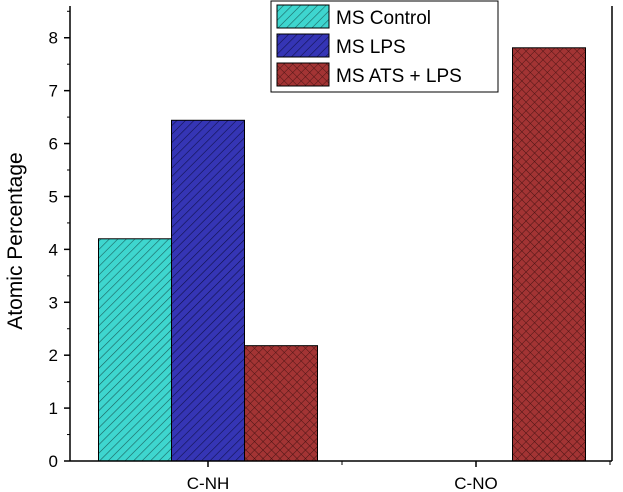 This screenshot has height=492, width=623. I want to click on bar-ms-ats-lps-c-no, so click(549, 254).